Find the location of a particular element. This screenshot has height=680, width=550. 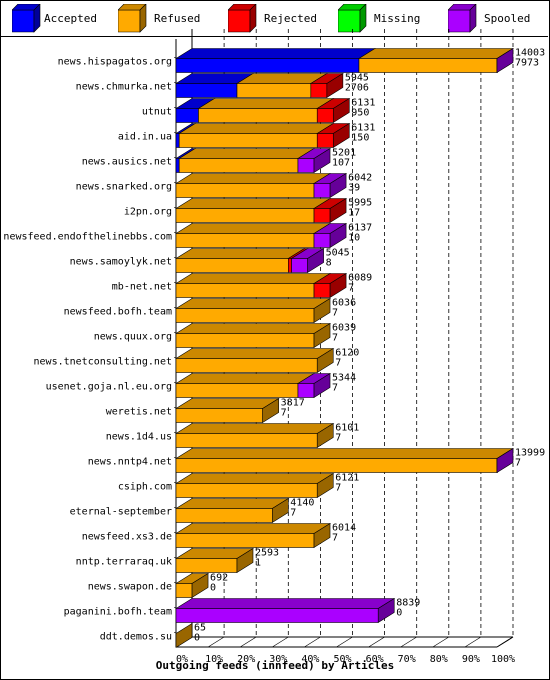

data-label-accepted: 7973 is located at coordinates (527, 63).